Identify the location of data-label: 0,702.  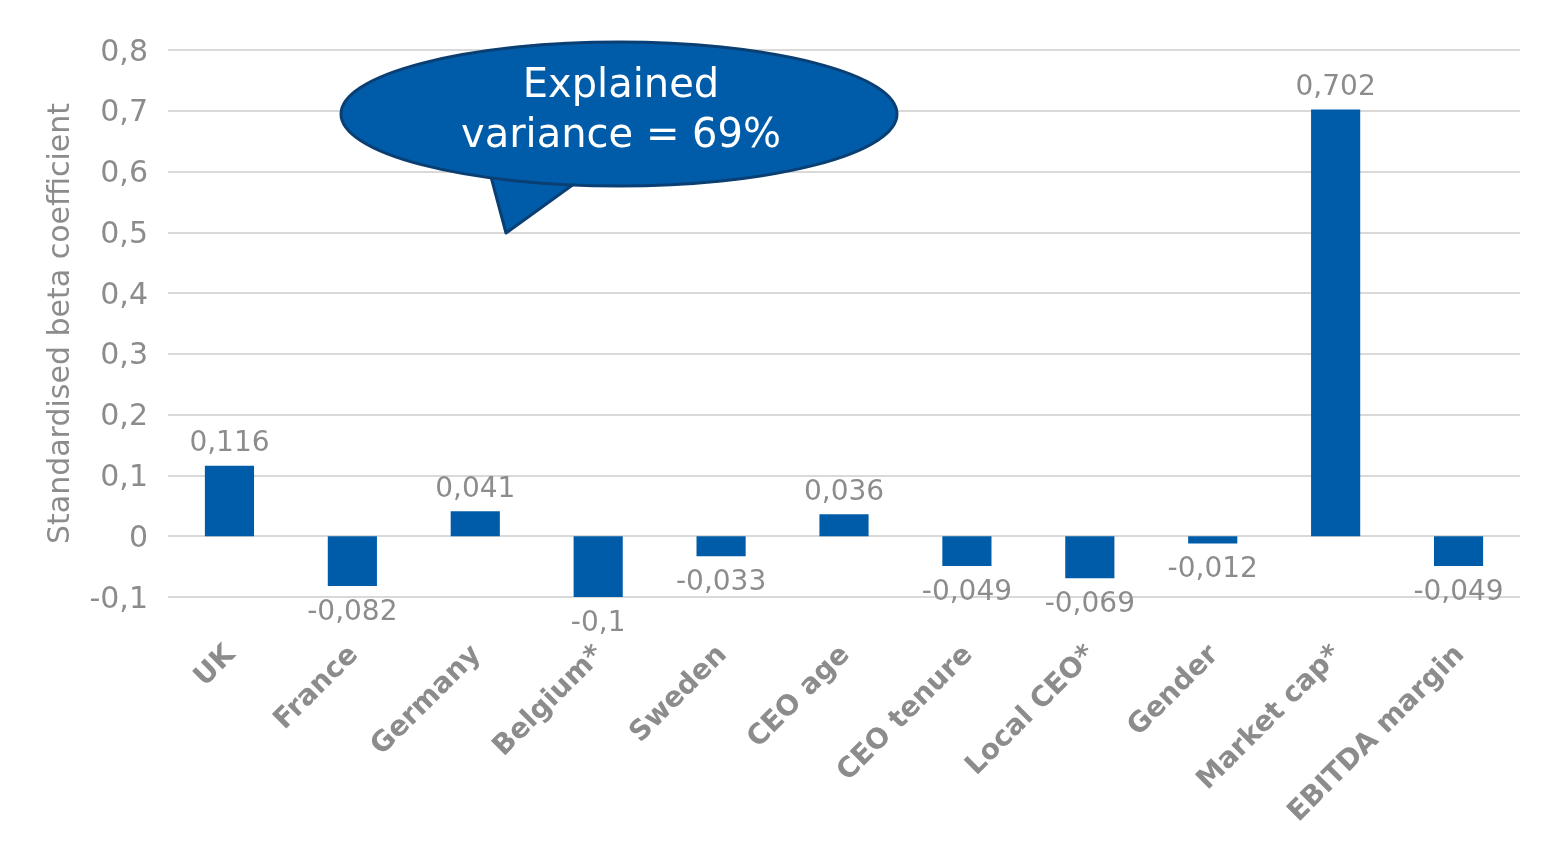
(1335, 86).